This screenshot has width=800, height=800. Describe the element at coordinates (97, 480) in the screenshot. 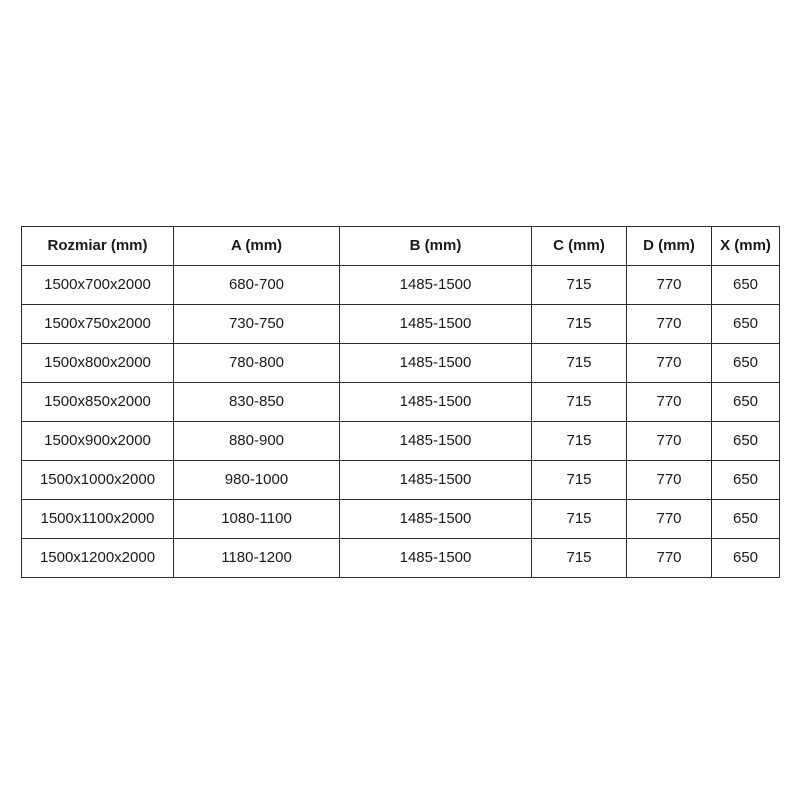

I see `cell-size: 1500x1000x2000` at that location.